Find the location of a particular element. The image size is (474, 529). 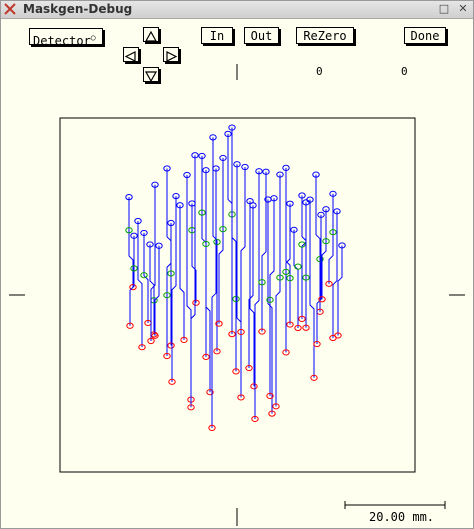

arrow-up-button is located at coordinates (151, 34).